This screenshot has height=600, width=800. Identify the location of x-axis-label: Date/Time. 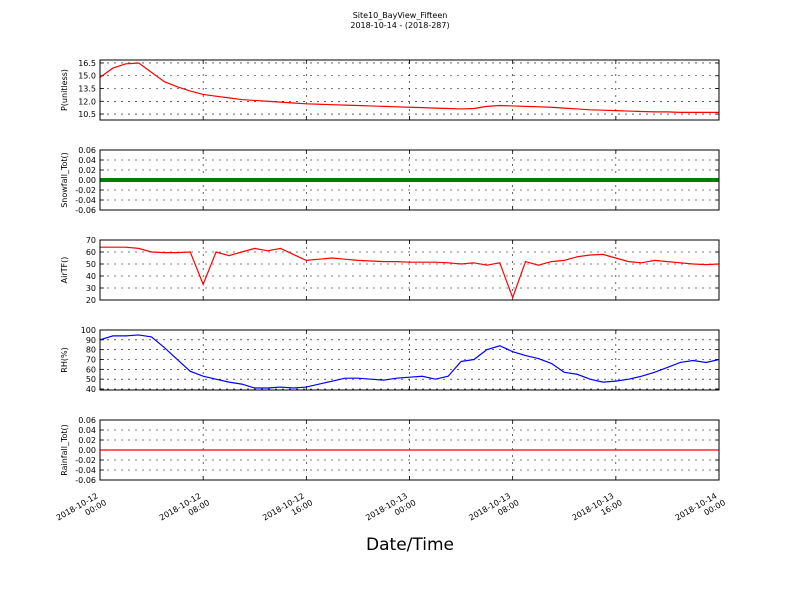
(410, 545).